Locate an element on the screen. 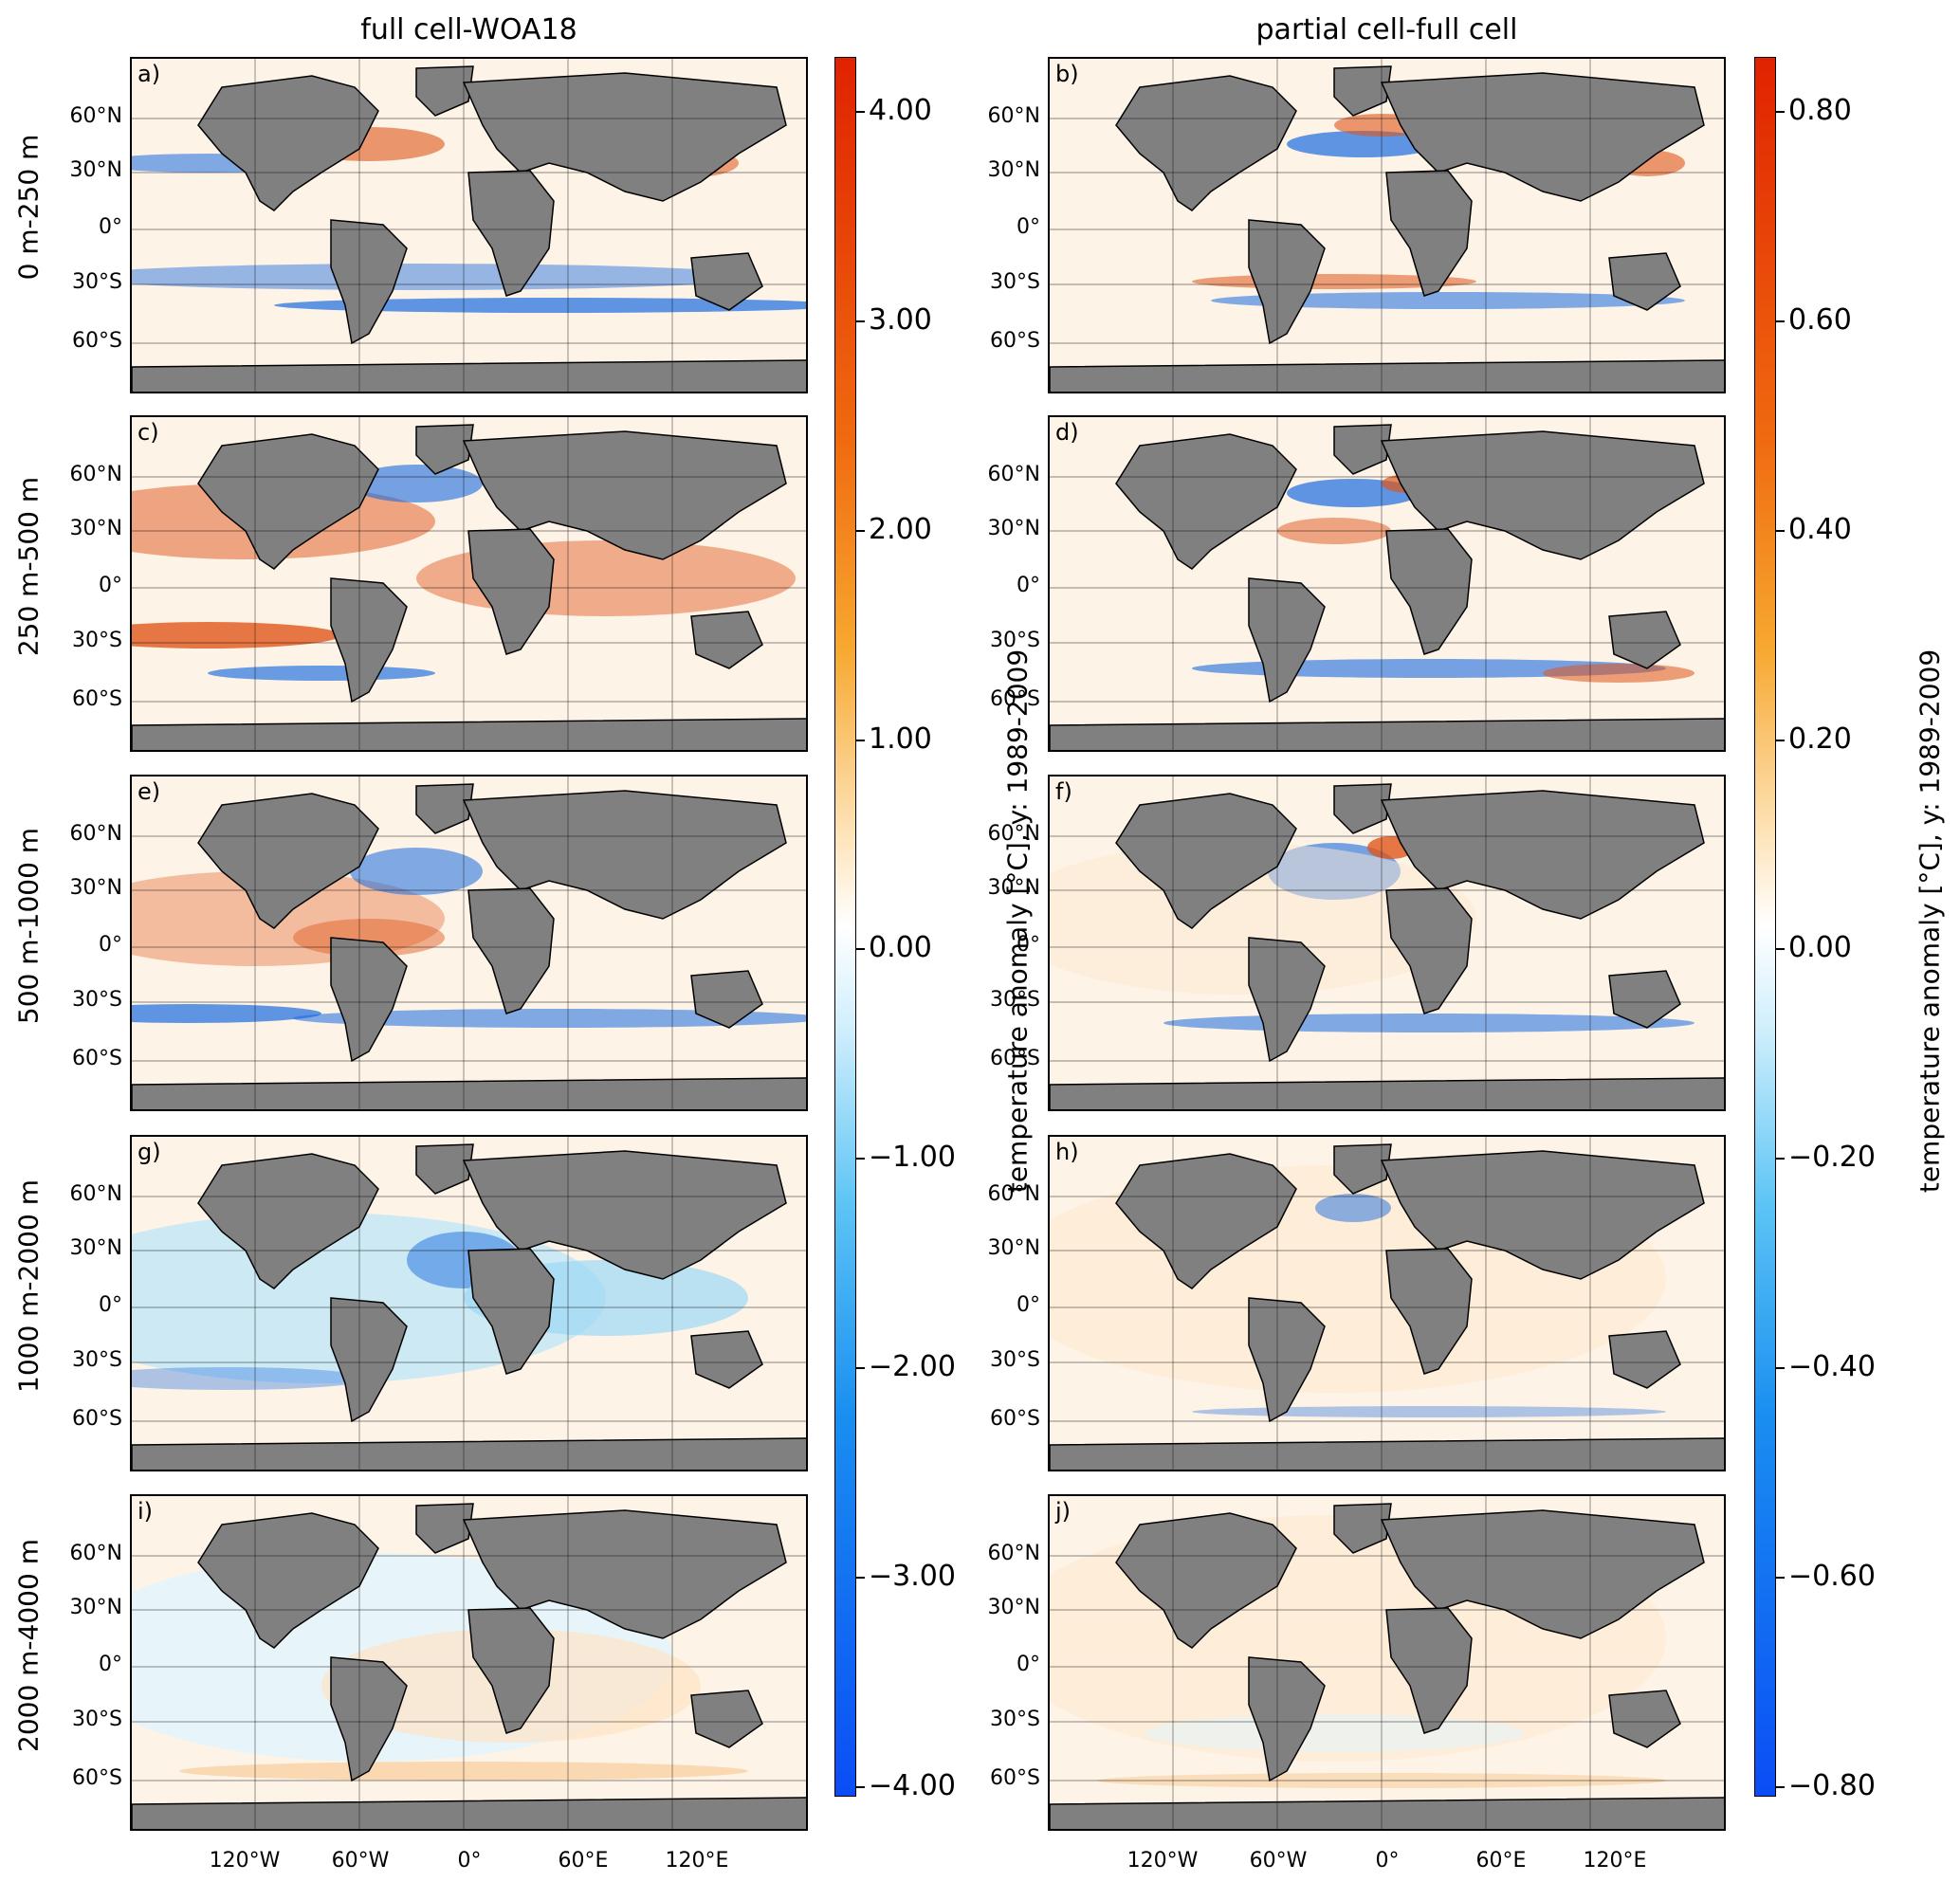 The width and height of the screenshot is (1960, 1882). colorbar-tick-label: 0.00 is located at coordinates (900, 947).